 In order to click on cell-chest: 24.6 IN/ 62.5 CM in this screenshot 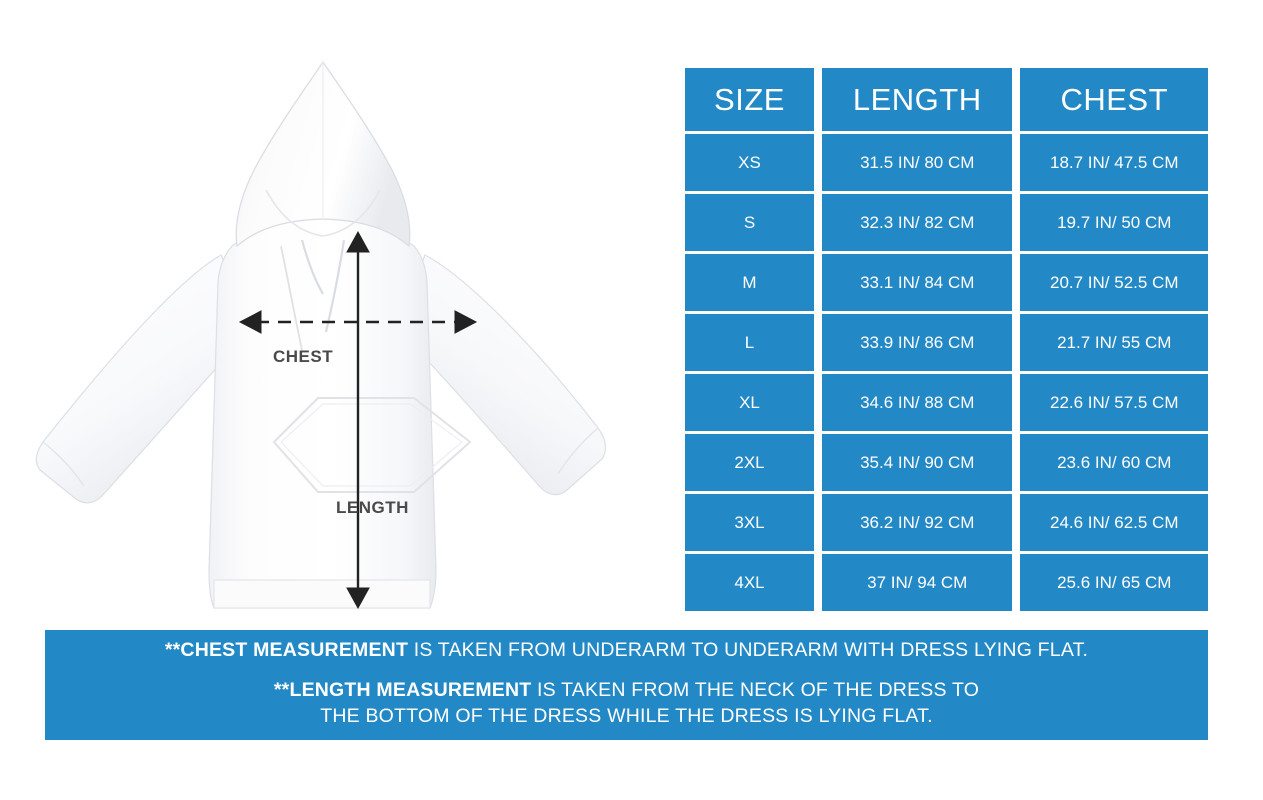, I will do `click(1114, 522)`.